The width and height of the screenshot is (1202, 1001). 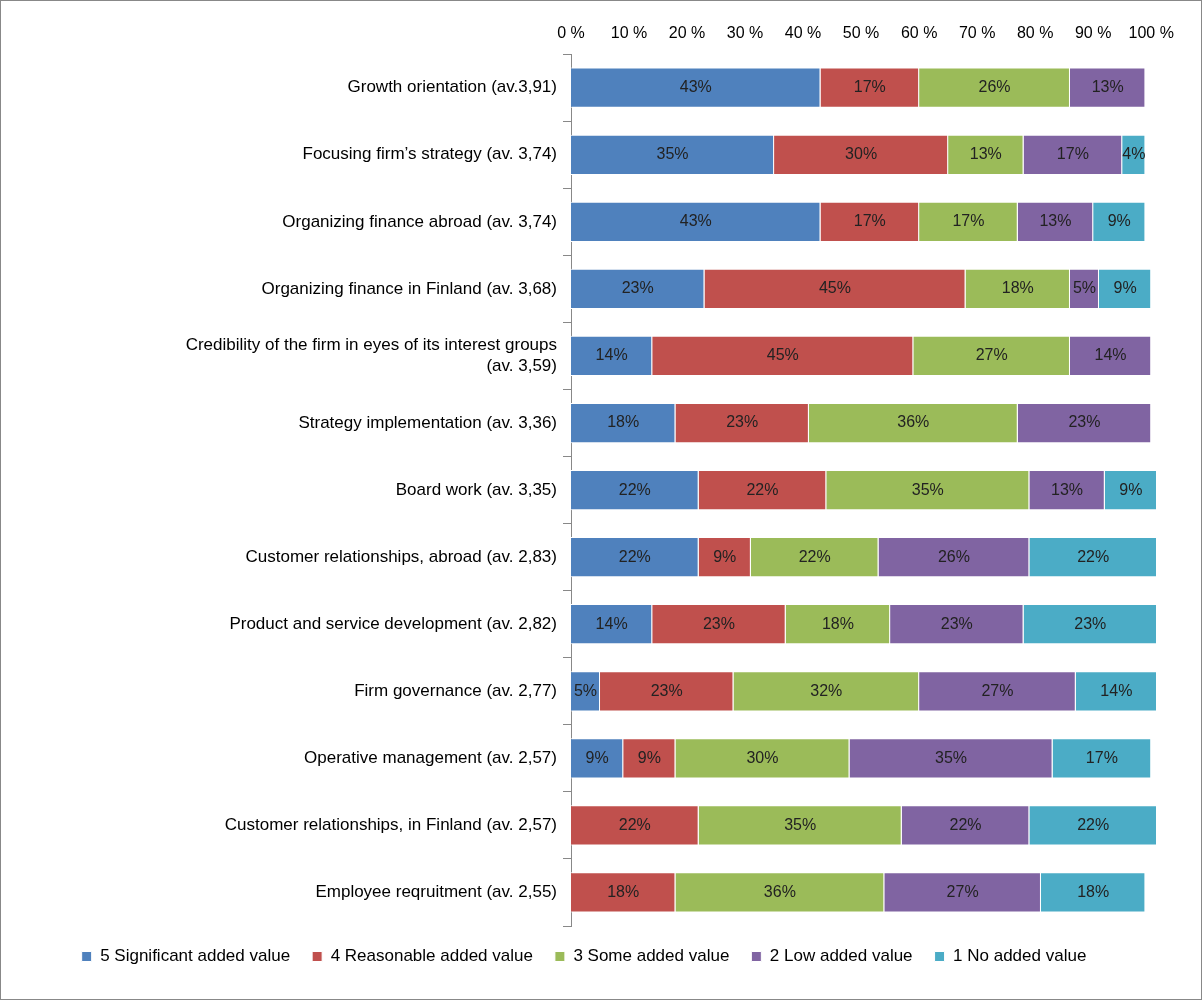 What do you see at coordinates (430, 758) in the screenshot?
I see `y-tick-label: Operative management (av. 2,57)` at bounding box center [430, 758].